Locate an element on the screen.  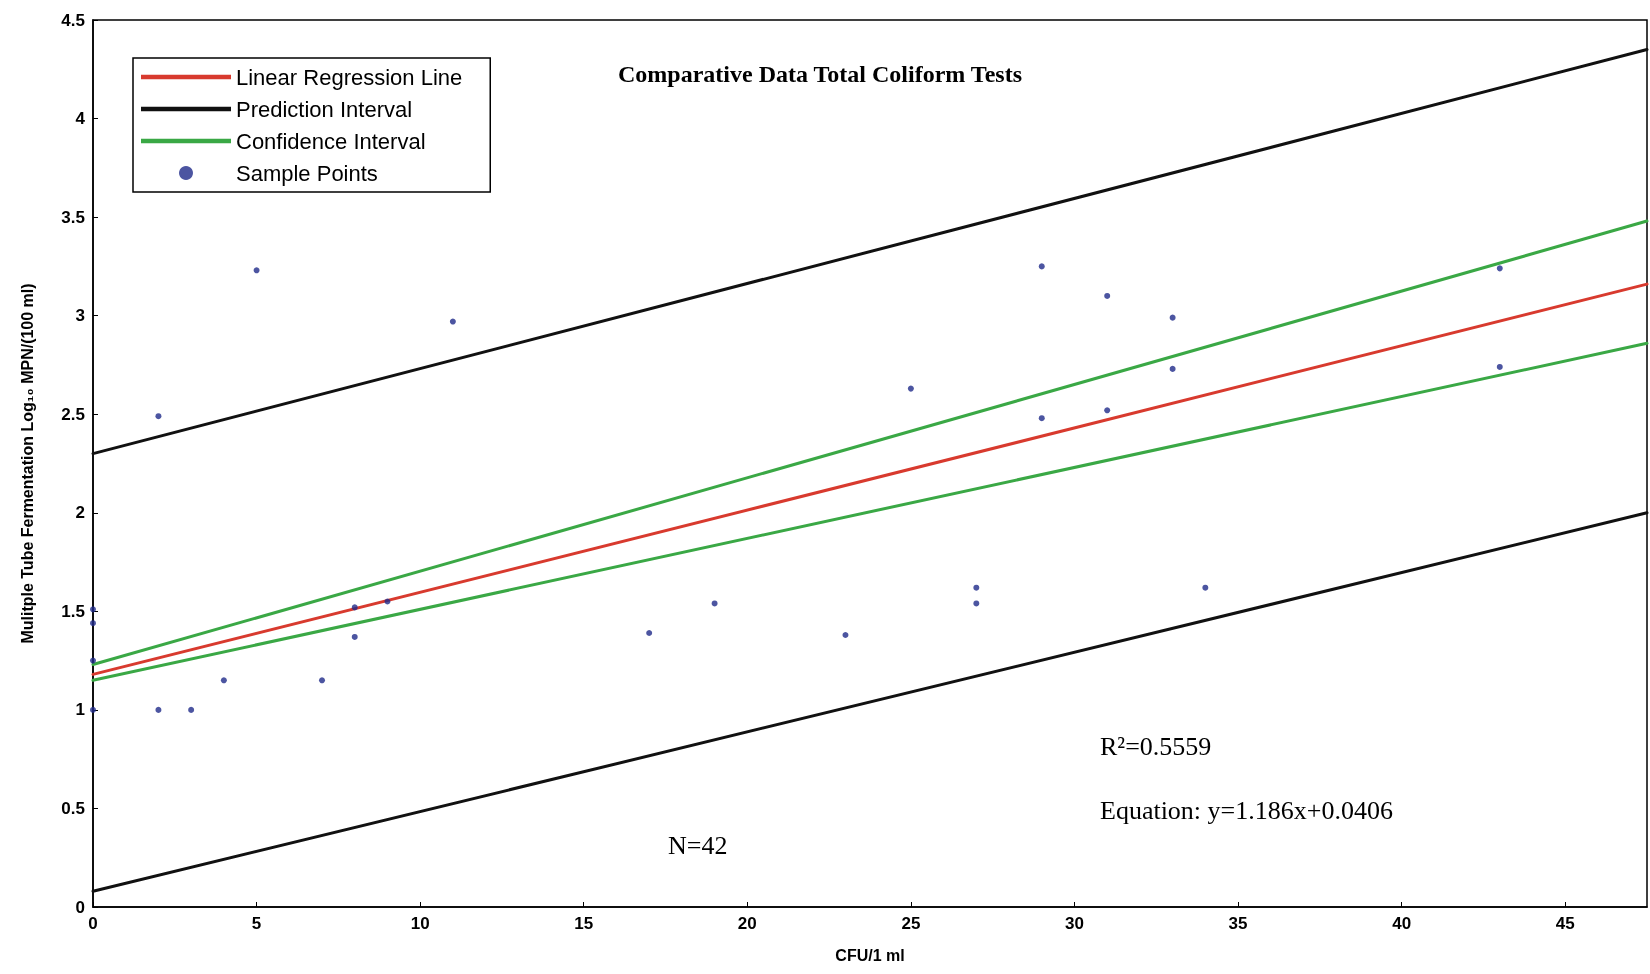
x-tick-label: 0 is located at coordinates (93, 923).